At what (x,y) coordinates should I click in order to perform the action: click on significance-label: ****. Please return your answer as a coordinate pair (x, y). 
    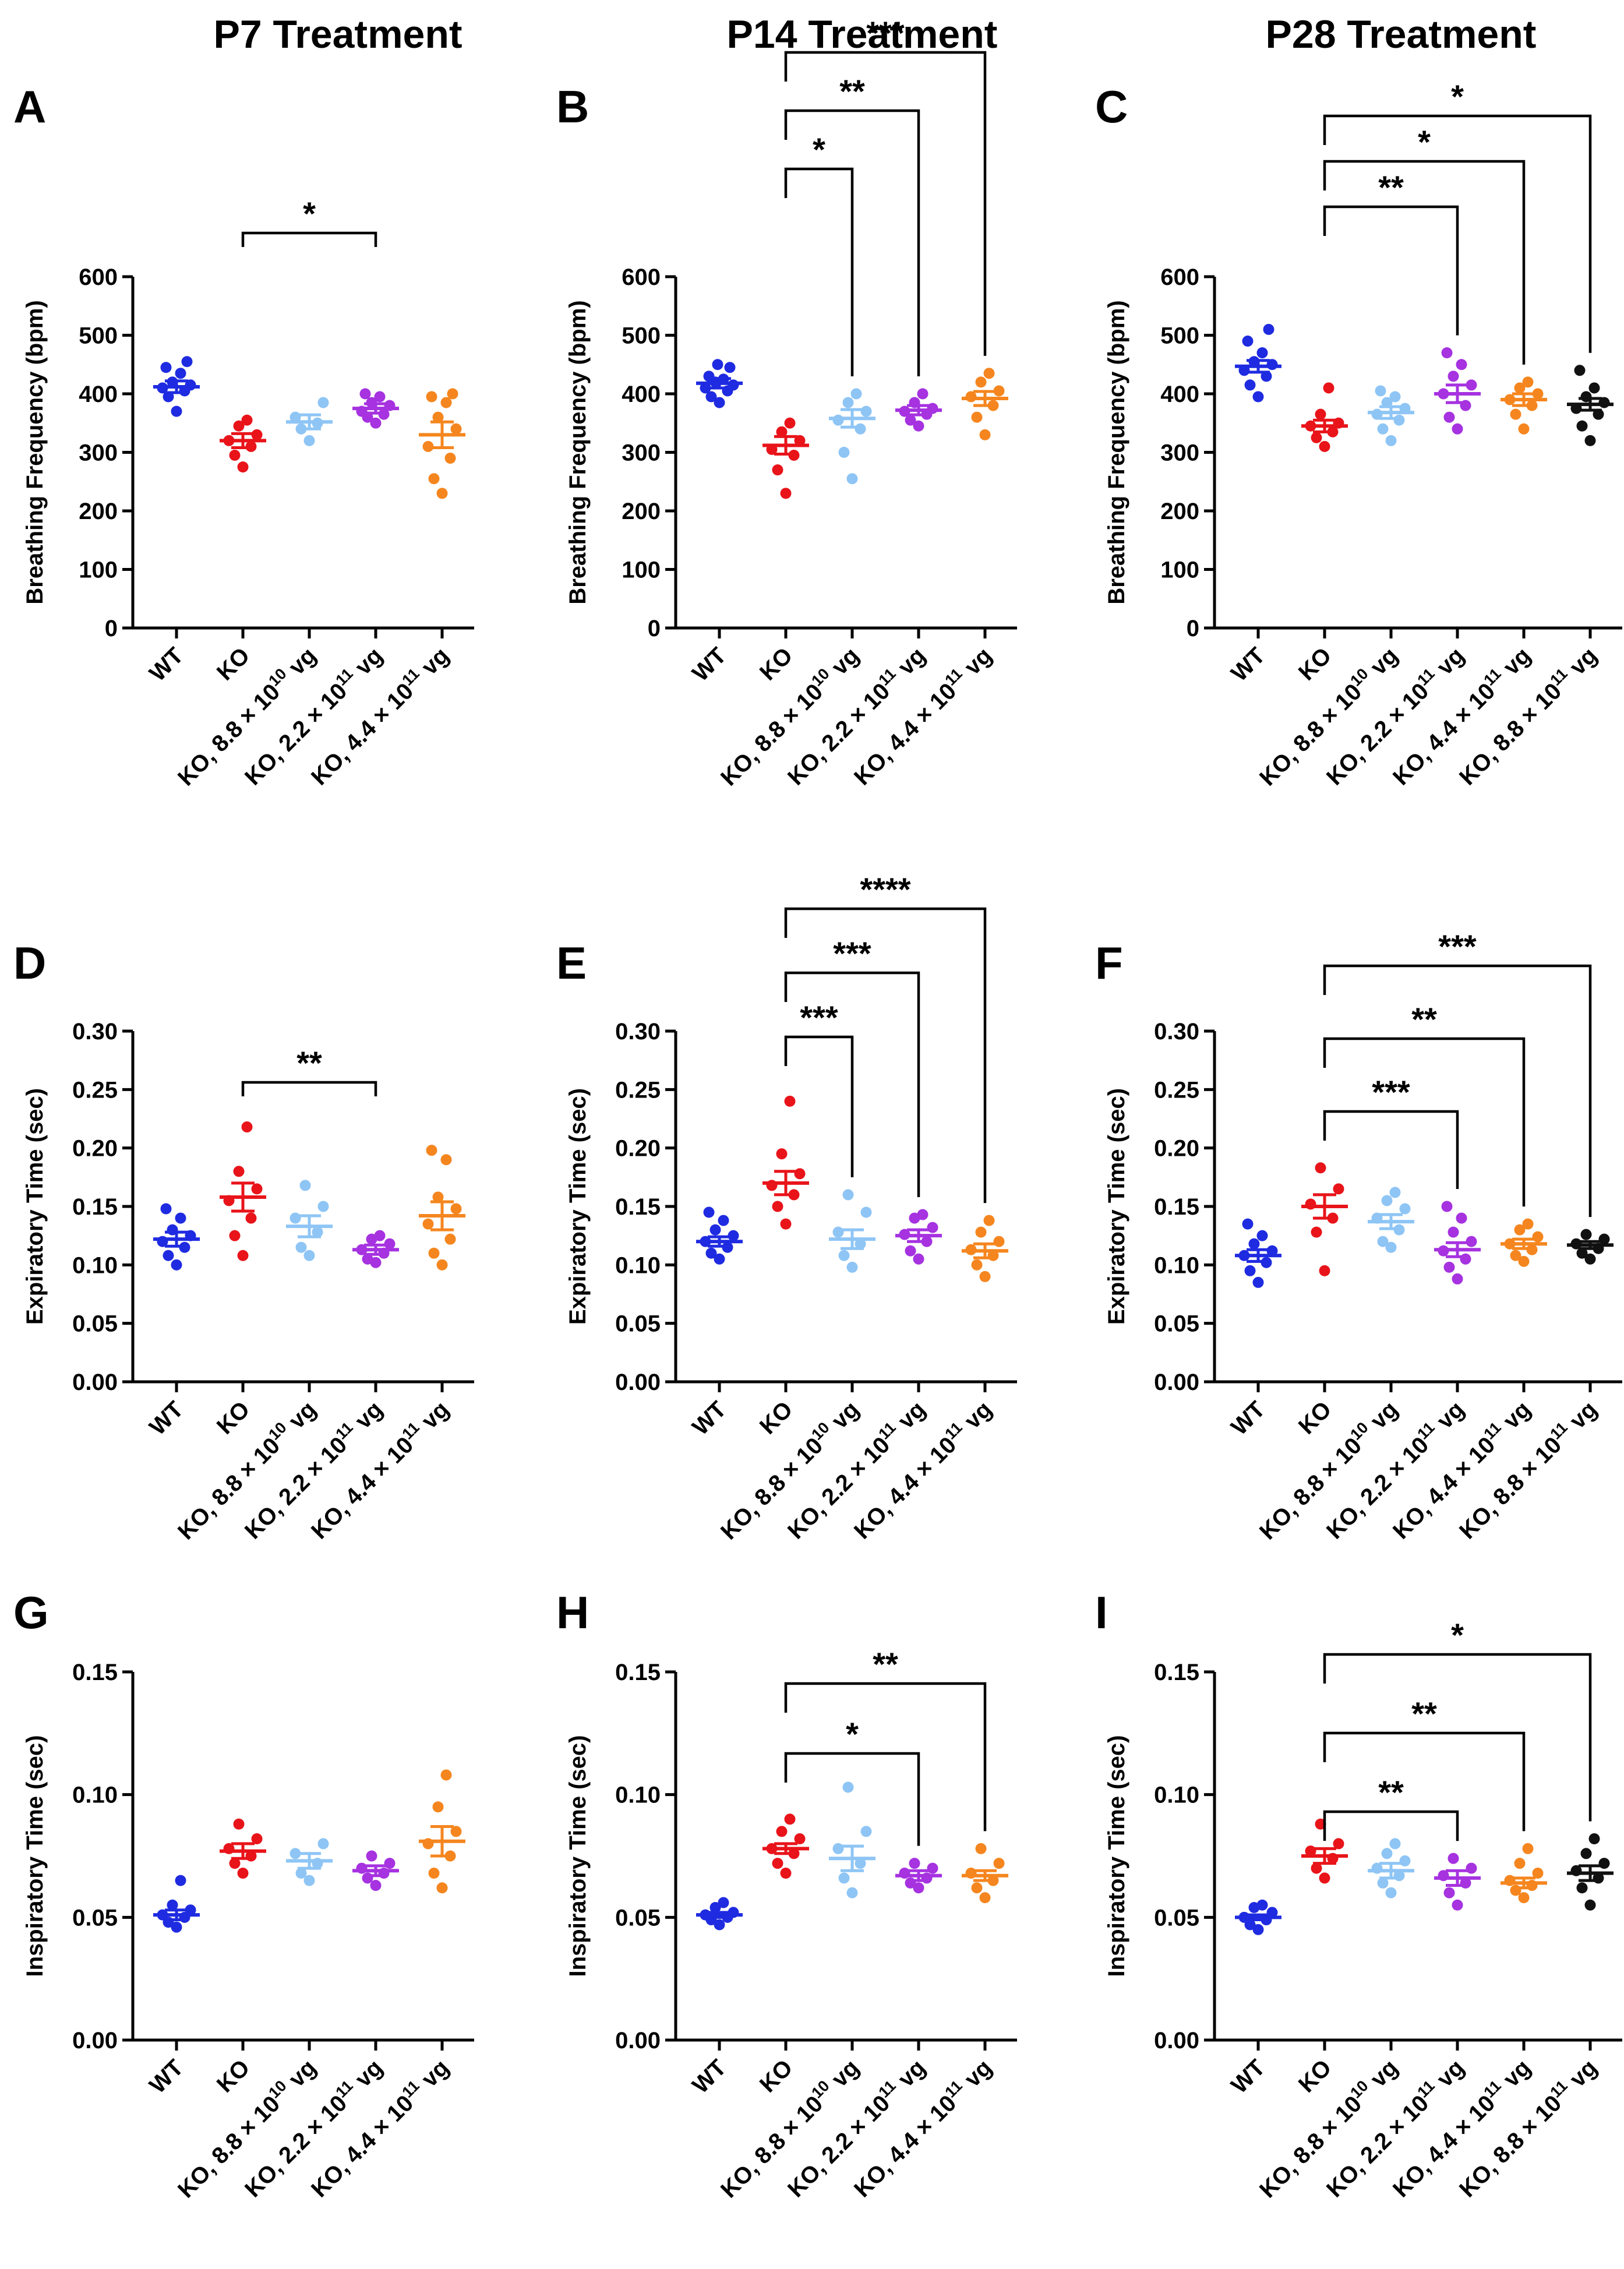
    Looking at the image, I should click on (885, 889).